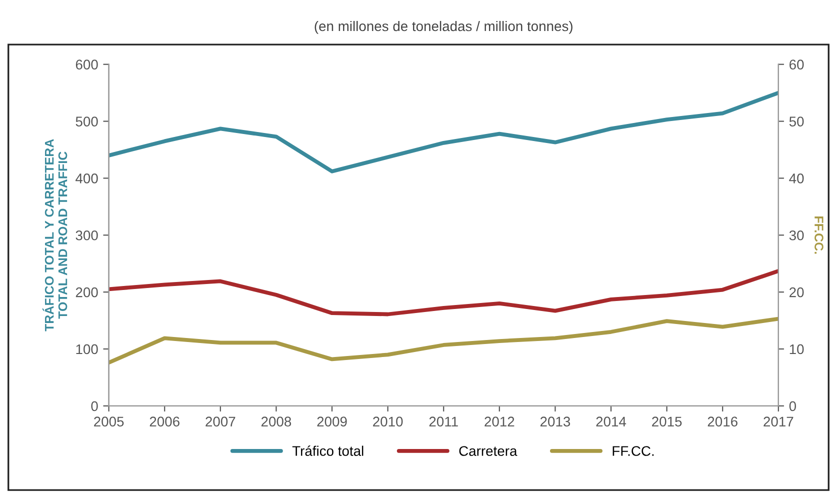 This screenshot has width=837, height=495. What do you see at coordinates (443, 27) in the screenshot?
I see `chart-title: (en millones de toneladas / million tonnes)` at bounding box center [443, 27].